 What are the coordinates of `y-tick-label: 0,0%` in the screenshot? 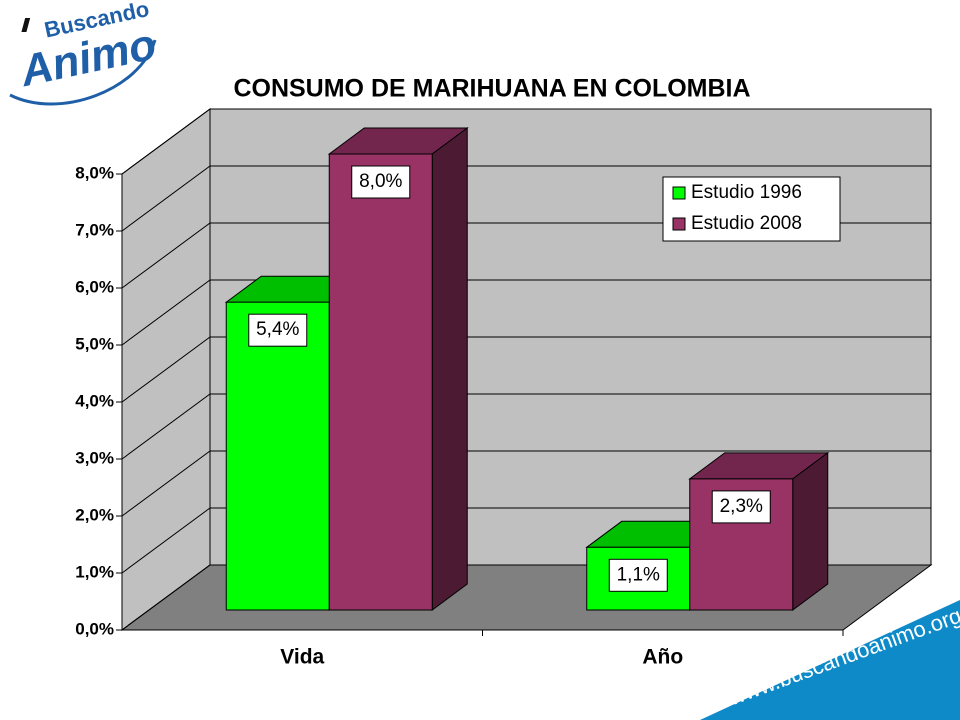 It's located at (94, 628).